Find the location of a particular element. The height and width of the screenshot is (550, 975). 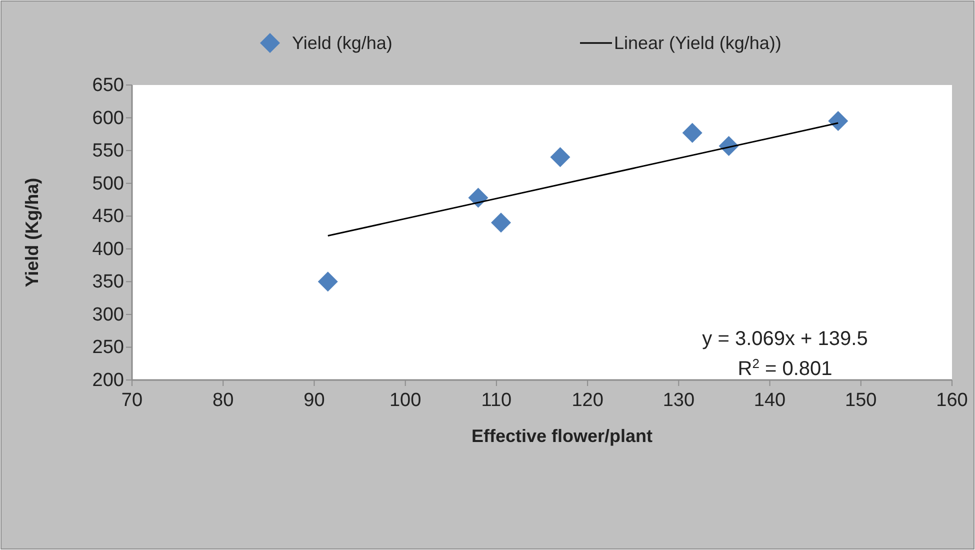

x-tick-label: 100 is located at coordinates (405, 400).